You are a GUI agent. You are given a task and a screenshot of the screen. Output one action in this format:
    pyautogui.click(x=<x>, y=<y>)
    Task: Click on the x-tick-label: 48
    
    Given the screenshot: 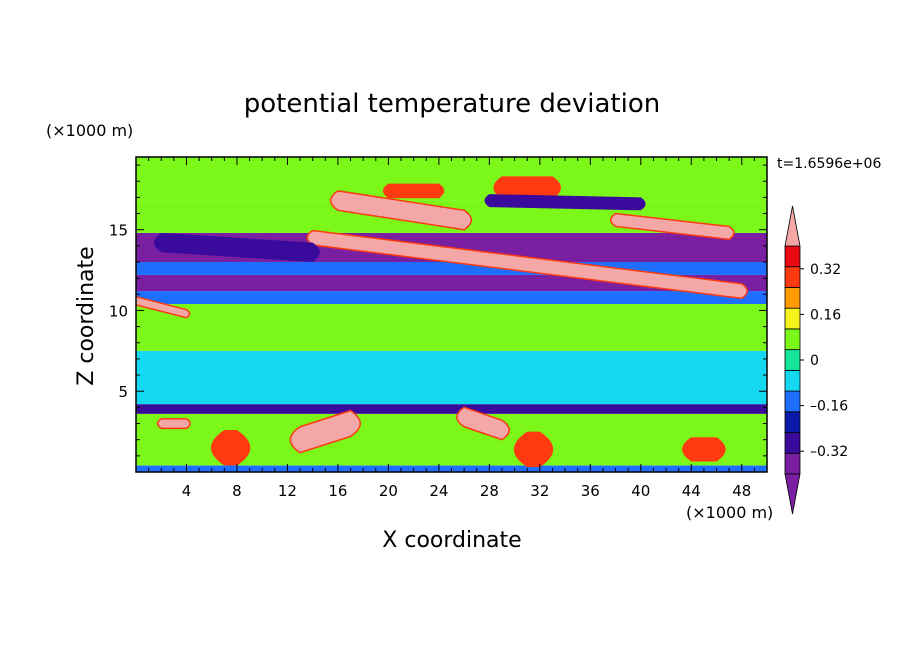 What is the action you would take?
    pyautogui.click(x=741, y=491)
    